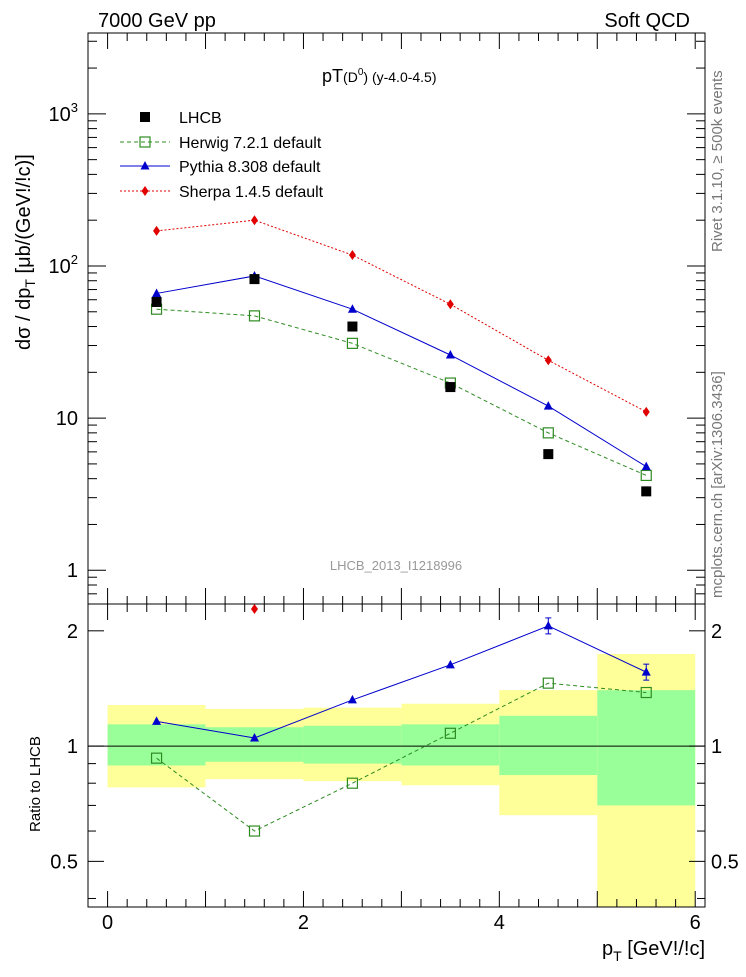 The width and height of the screenshot is (746, 977). What do you see at coordinates (717, 484) in the screenshot?
I see `mcplots-source-label: mcplots.cern.ch [arXiv:1306.3436]` at bounding box center [717, 484].